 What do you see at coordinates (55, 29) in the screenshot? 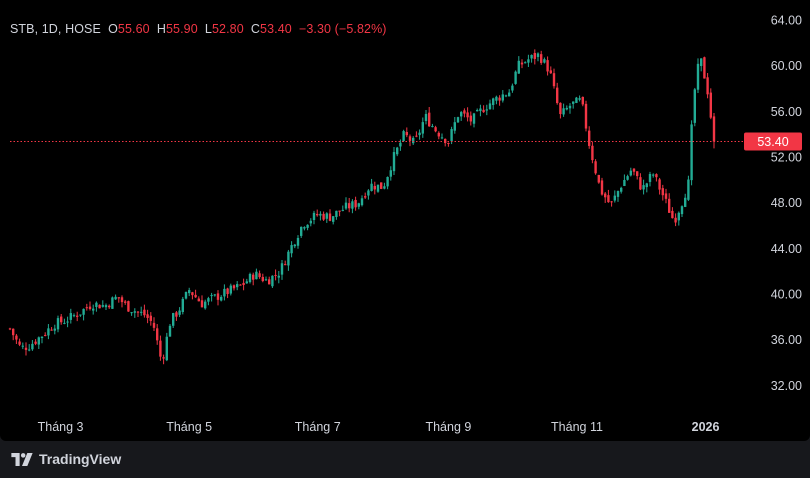
I see `symbol-info: STB, 1D, HOSE` at bounding box center [55, 29].